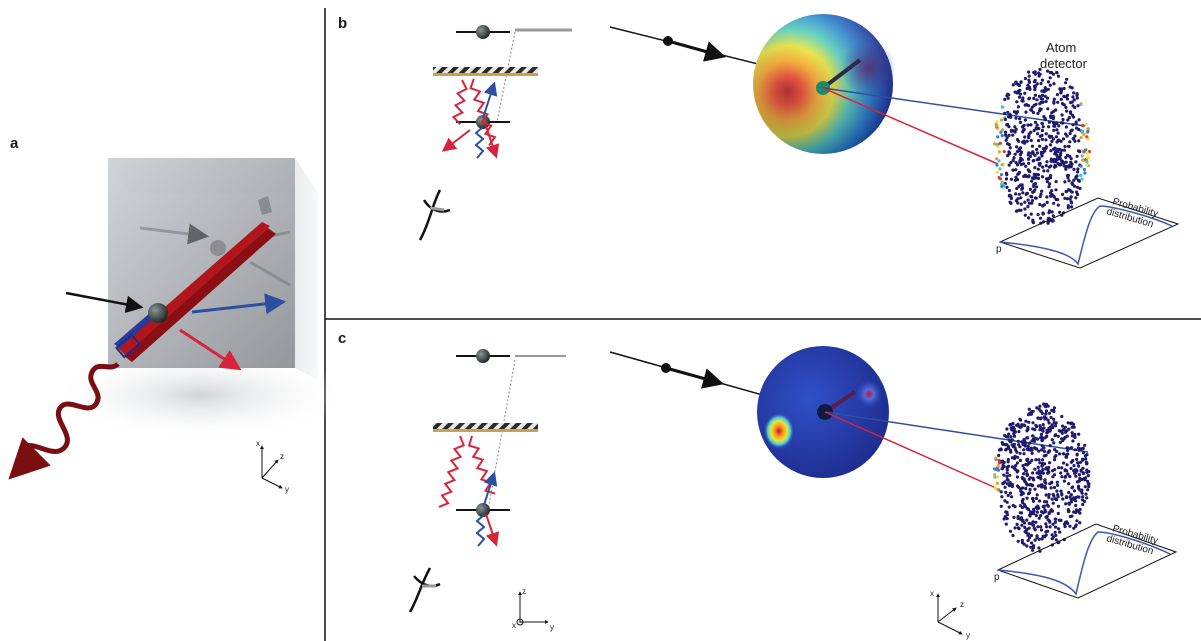 The image size is (1201, 641). I want to click on axis-c-y: y, so click(552, 627).